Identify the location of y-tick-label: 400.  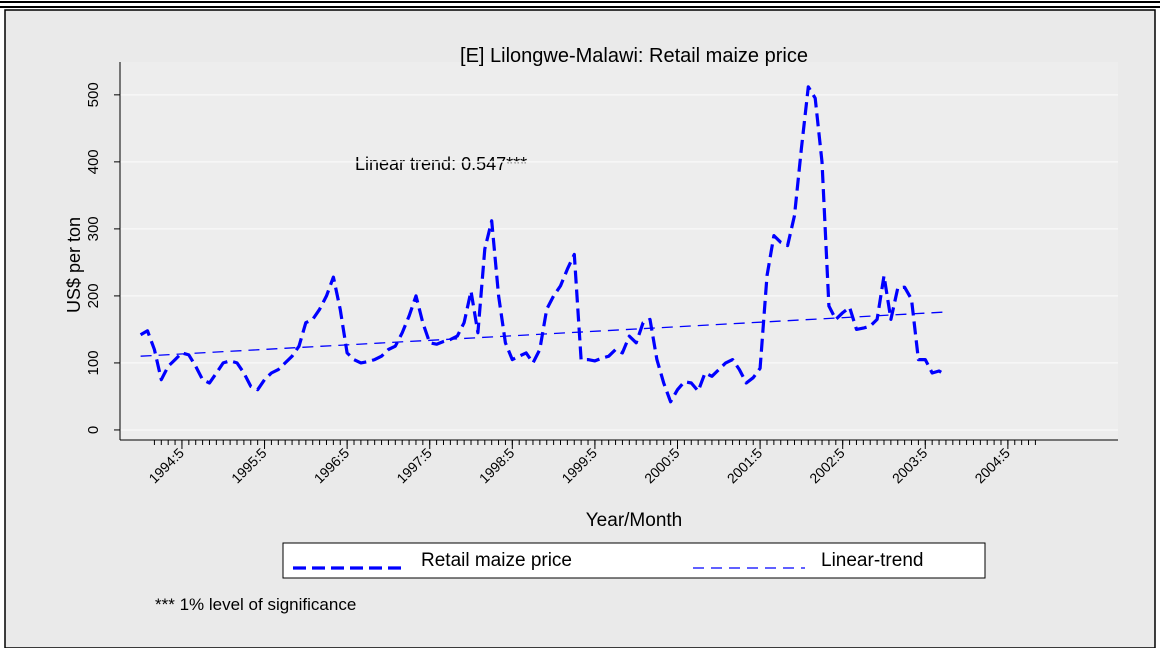
(93, 161).